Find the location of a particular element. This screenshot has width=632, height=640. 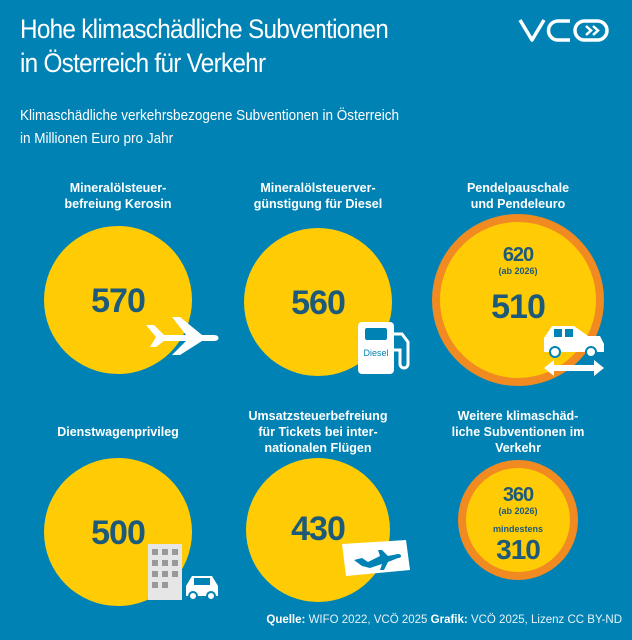

value: 430 is located at coordinates (318, 529).